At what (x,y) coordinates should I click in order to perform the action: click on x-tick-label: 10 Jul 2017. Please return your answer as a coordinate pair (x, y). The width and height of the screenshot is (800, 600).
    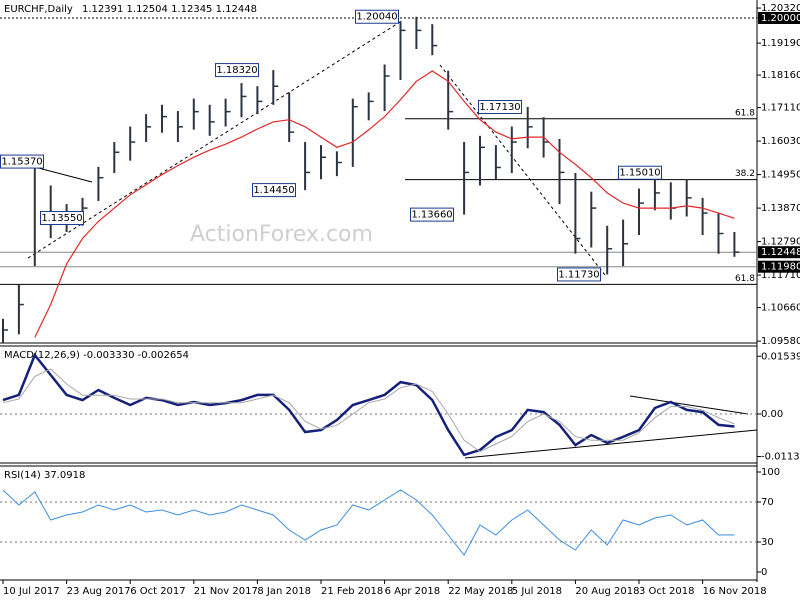
    Looking at the image, I should click on (31, 591).